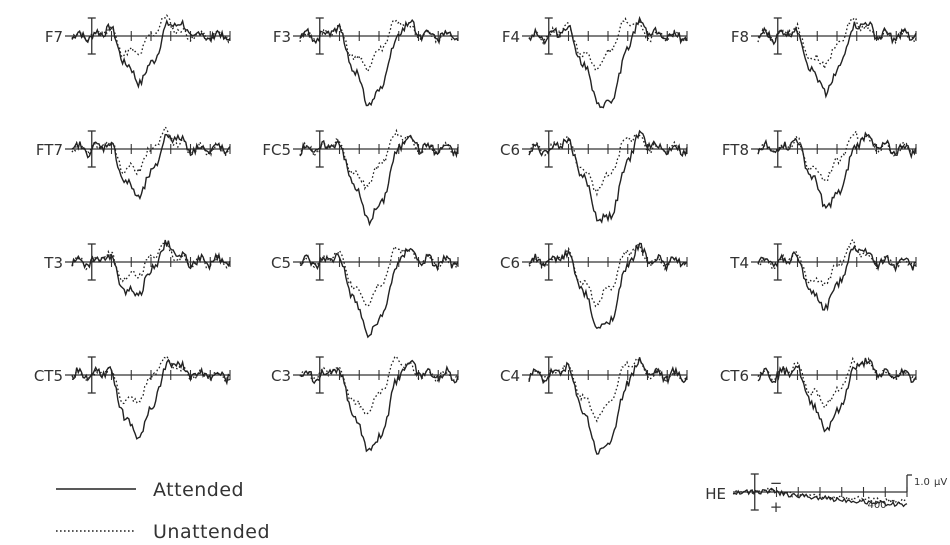 This screenshot has height=545, width=950. I want to click on channel-panel: C3, so click(365, 404).